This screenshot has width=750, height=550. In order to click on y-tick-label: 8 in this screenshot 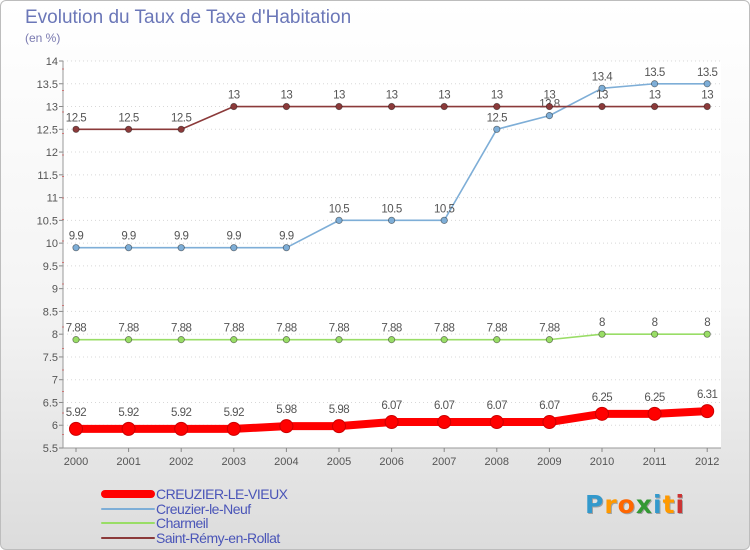, I will do `click(55, 335)`.